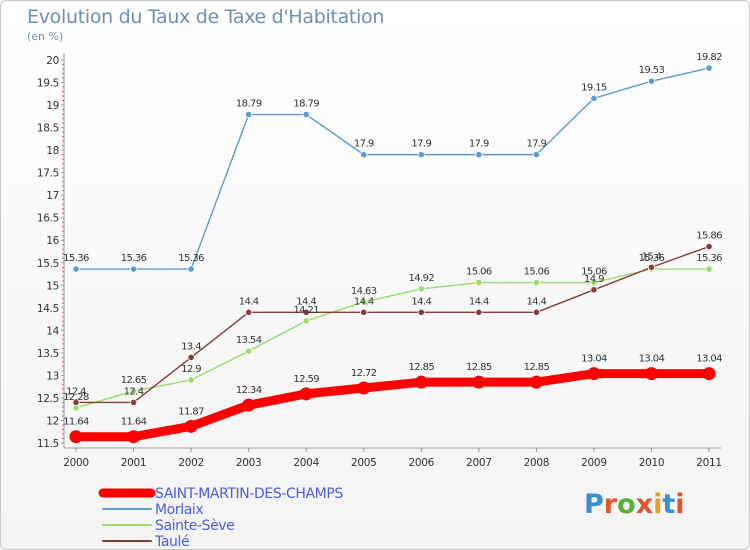 Image resolution: width=750 pixels, height=550 pixels. I want to click on data-label: 18.79, so click(249, 104).